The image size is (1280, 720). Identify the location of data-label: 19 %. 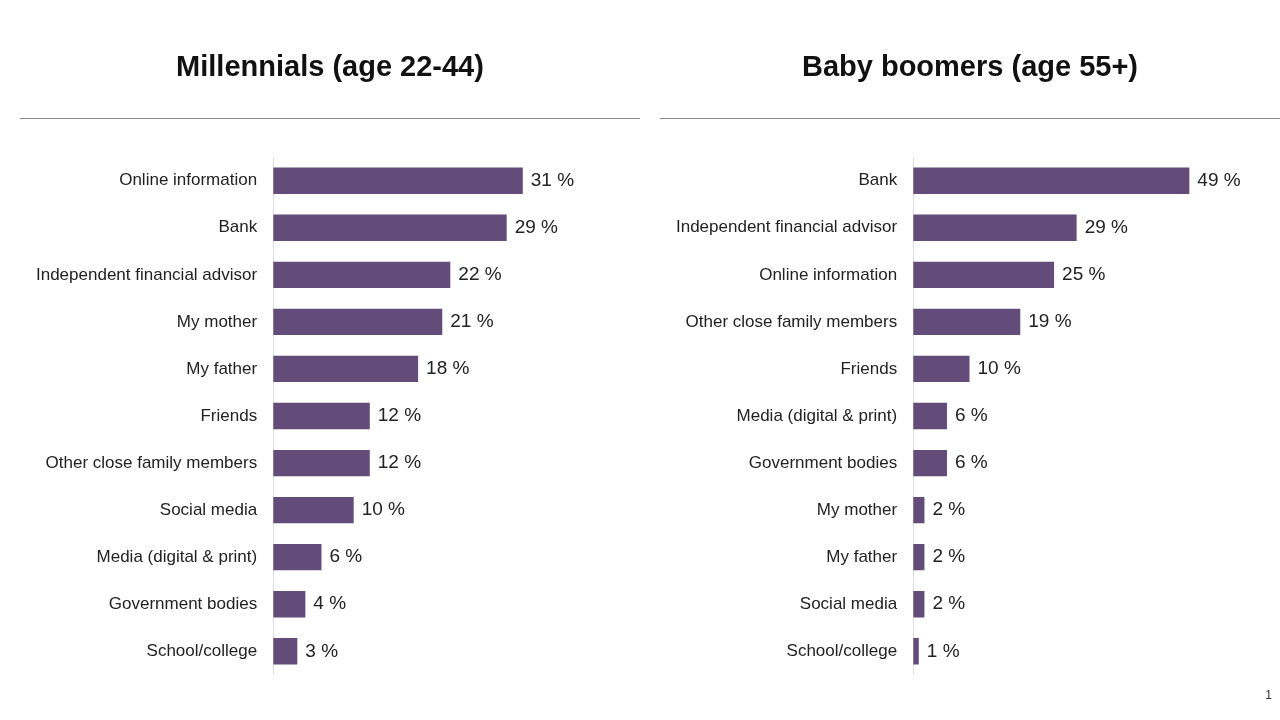
(1050, 321).